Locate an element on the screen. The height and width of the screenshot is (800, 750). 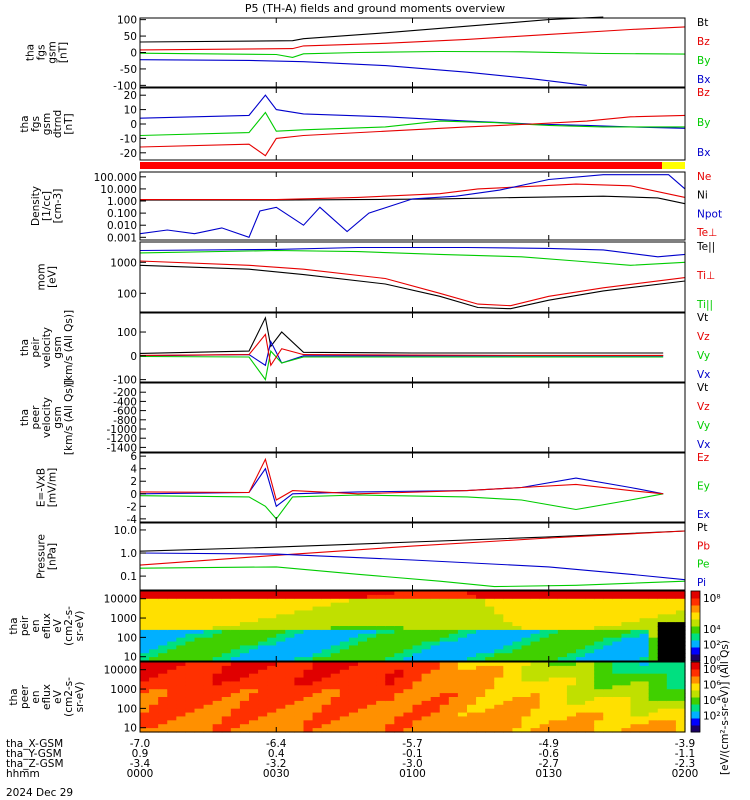
footer-row-label: tha_Y-GSM is located at coordinates (34, 754).